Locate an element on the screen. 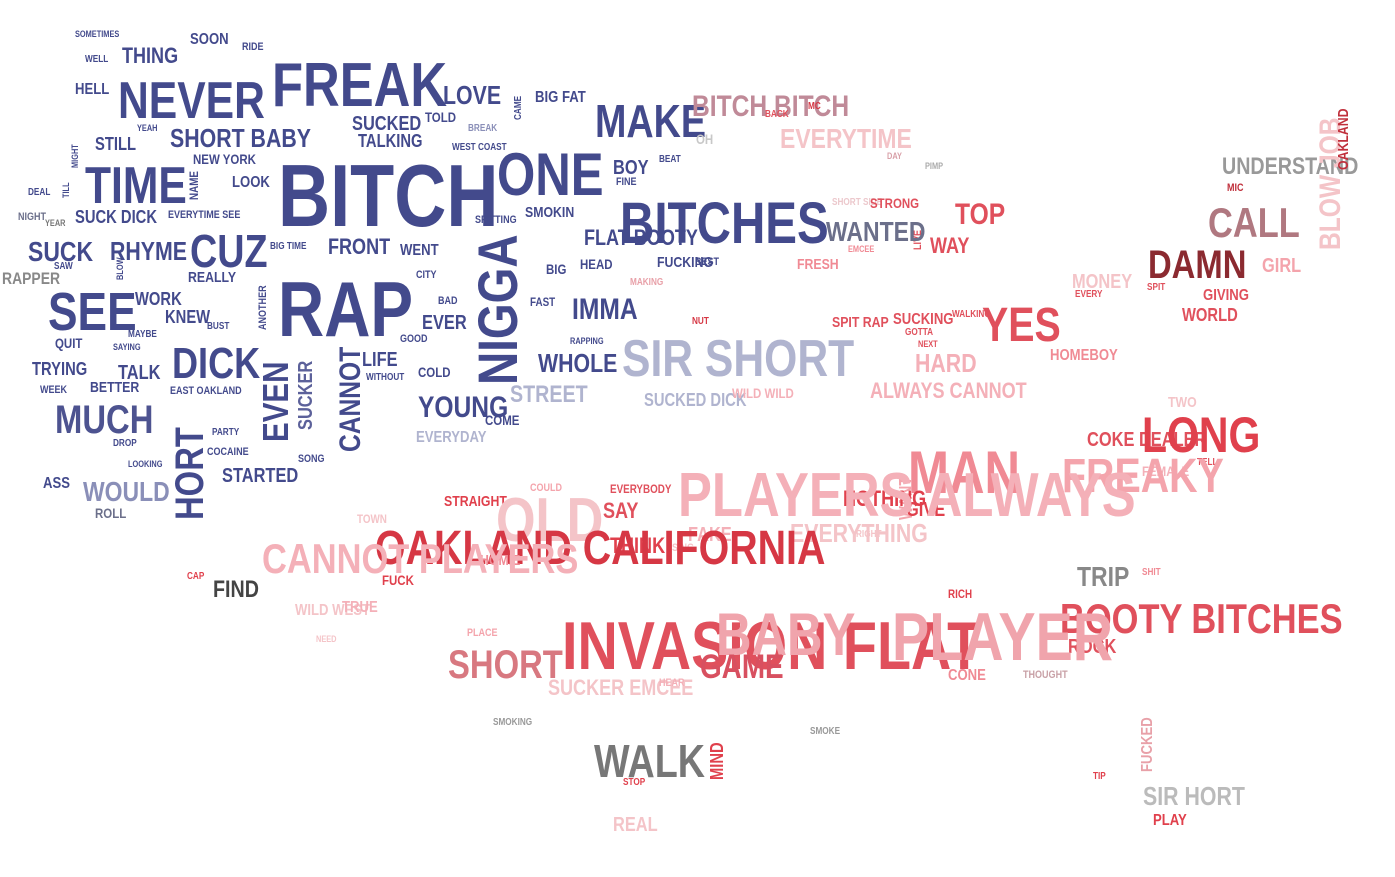  cloud-word: BITCH BITCH is located at coordinates (771, 106).